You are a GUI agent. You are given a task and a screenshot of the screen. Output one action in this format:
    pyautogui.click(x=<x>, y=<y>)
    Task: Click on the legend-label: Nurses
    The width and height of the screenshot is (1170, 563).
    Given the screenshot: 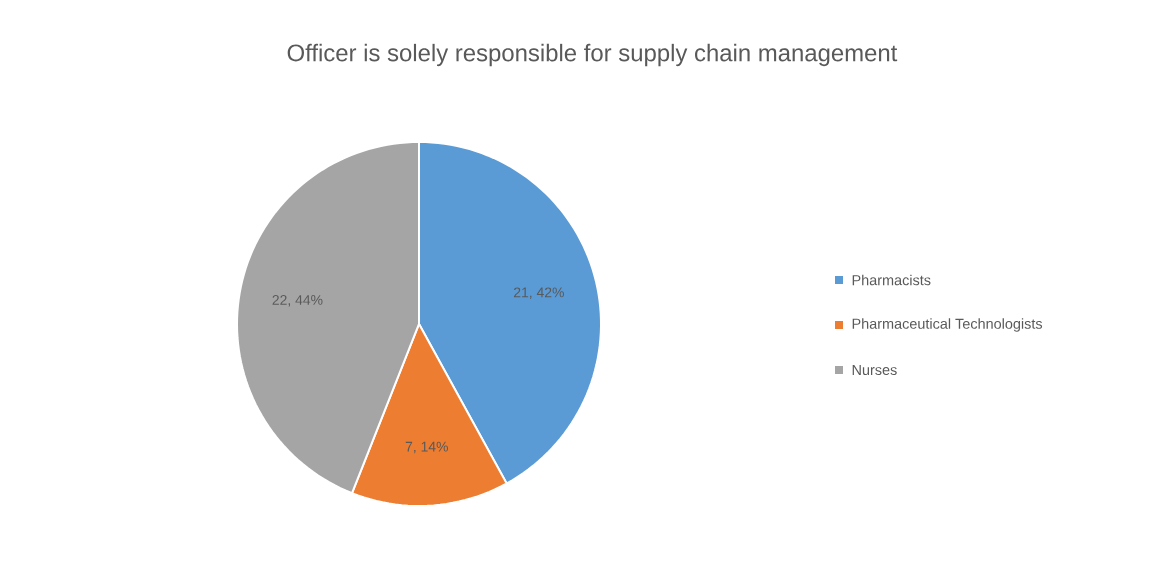 What is the action you would take?
    pyautogui.click(x=874, y=370)
    